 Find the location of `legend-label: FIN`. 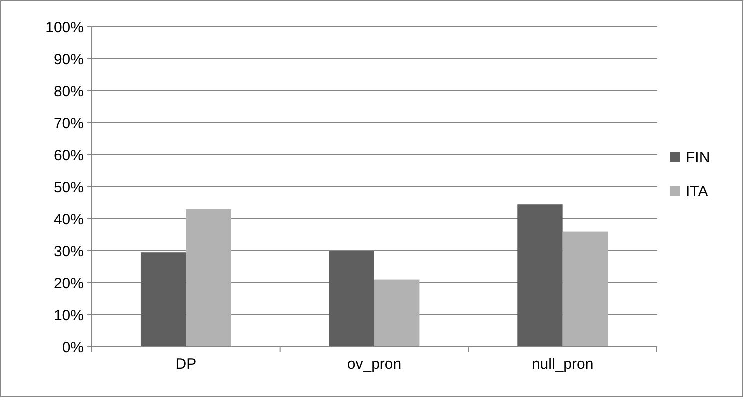

legend-label: FIN is located at coordinates (698, 157).